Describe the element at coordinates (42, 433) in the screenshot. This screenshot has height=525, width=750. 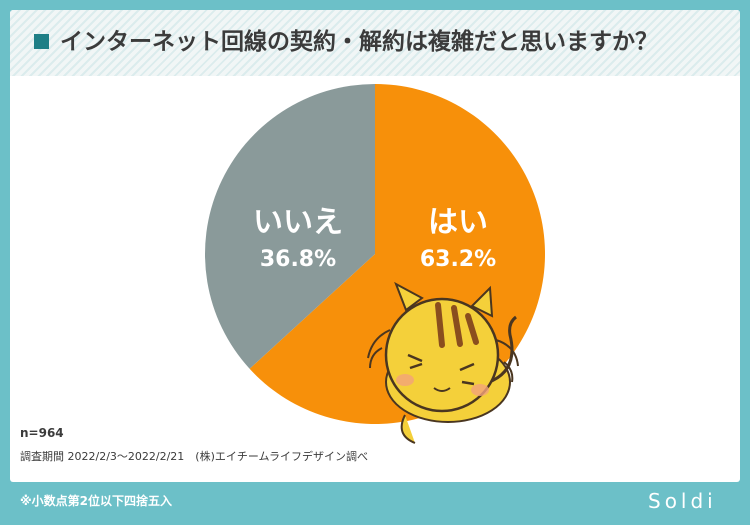
I see `sample-size: n=964` at that location.